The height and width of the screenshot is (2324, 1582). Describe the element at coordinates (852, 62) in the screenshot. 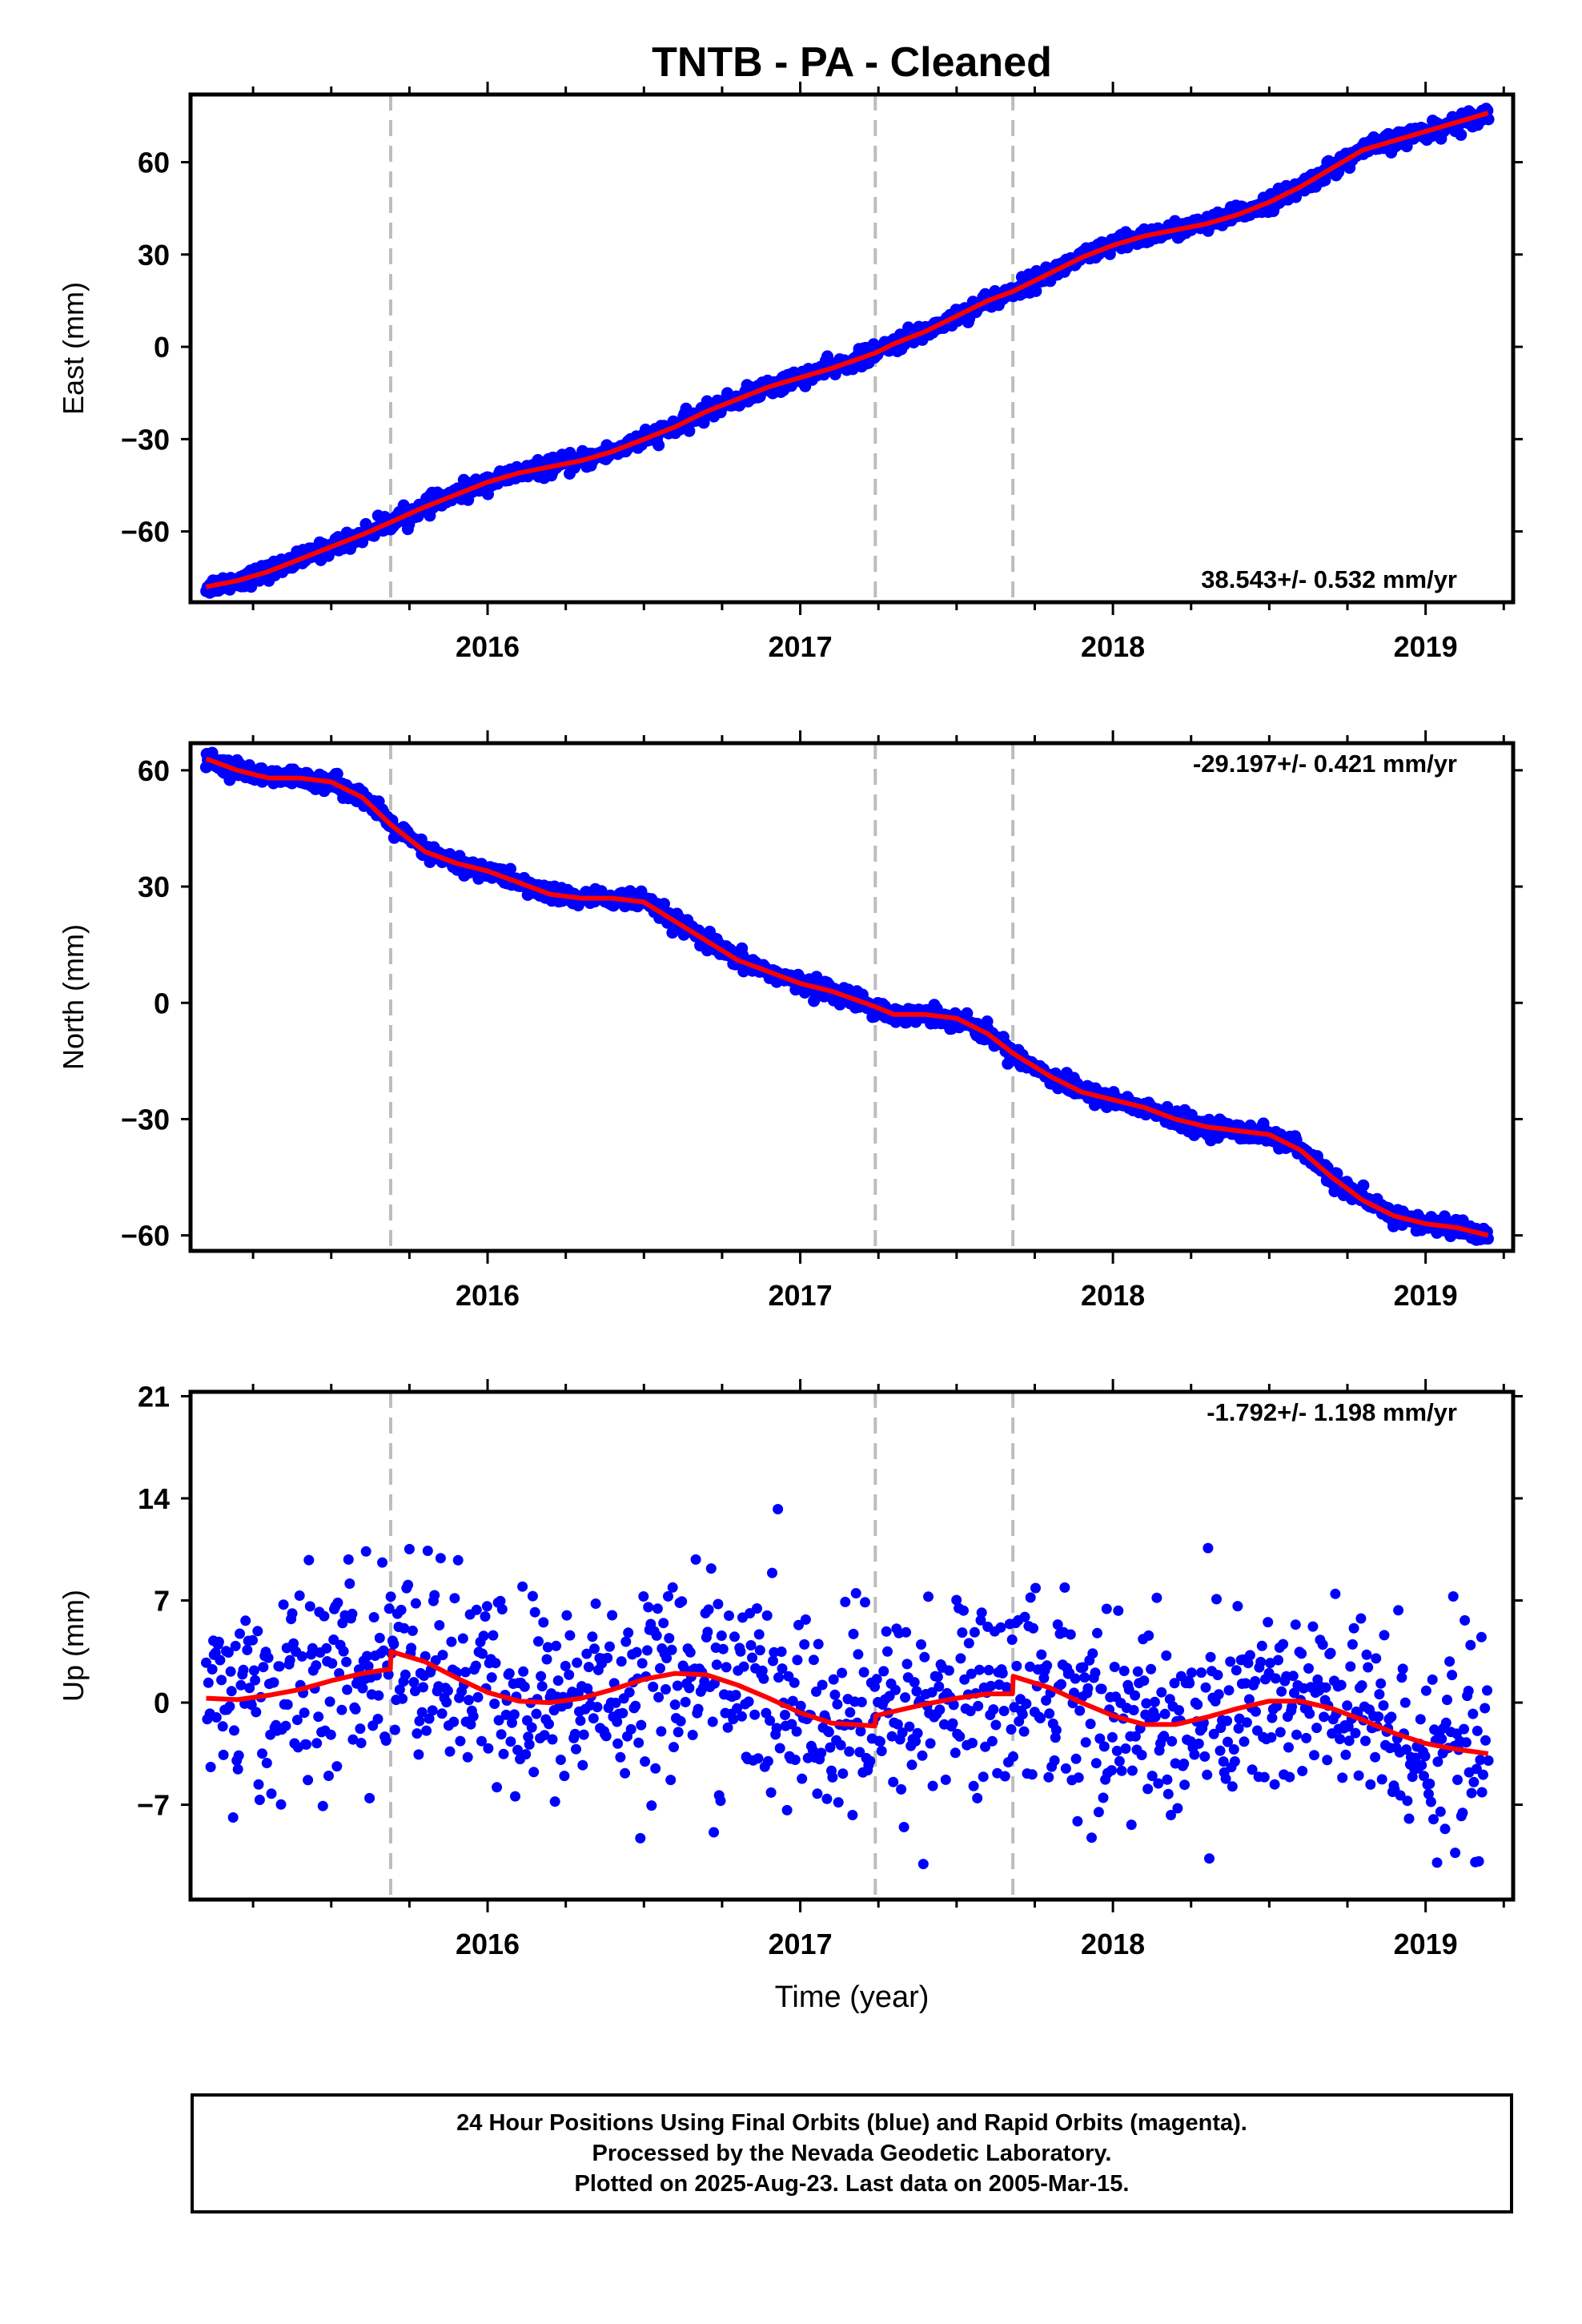

I see `figure-title: TNTB - PA - Cleaned` at that location.